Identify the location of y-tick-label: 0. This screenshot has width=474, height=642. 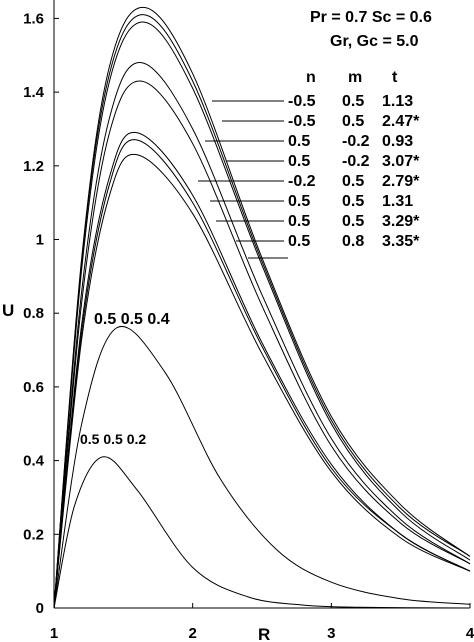
(40, 608).